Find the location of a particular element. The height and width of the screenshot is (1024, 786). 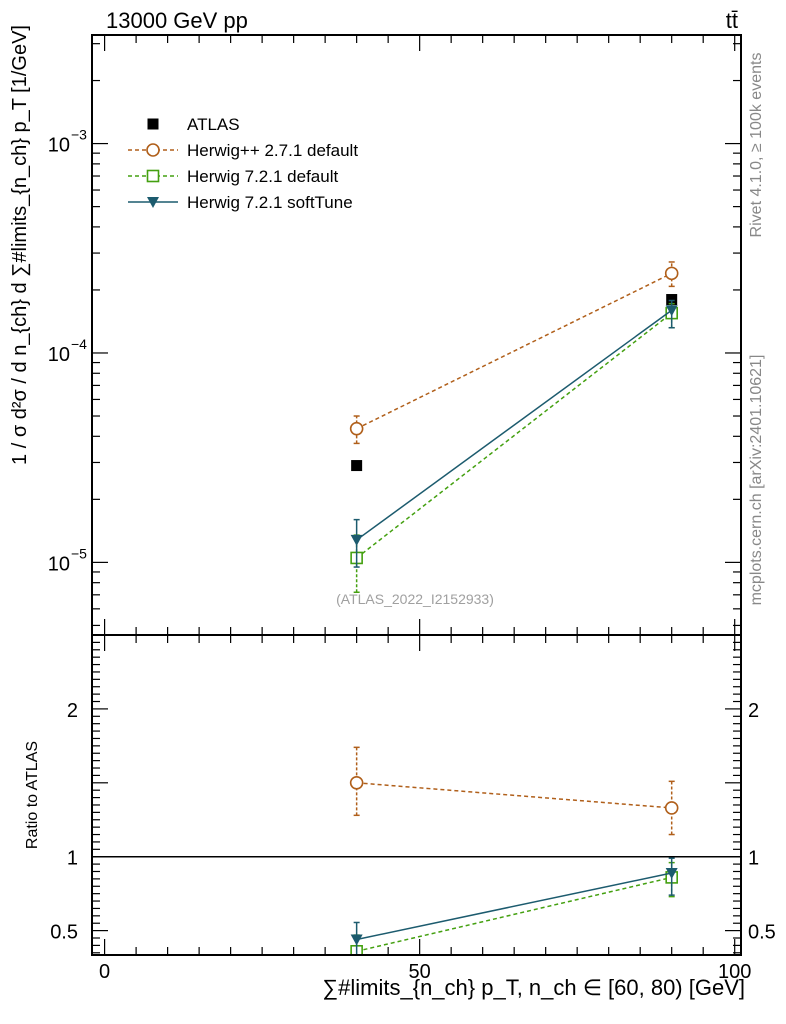

source-label: mcplots.cern.ch [arXiv:2401.10621] is located at coordinates (756, 480).